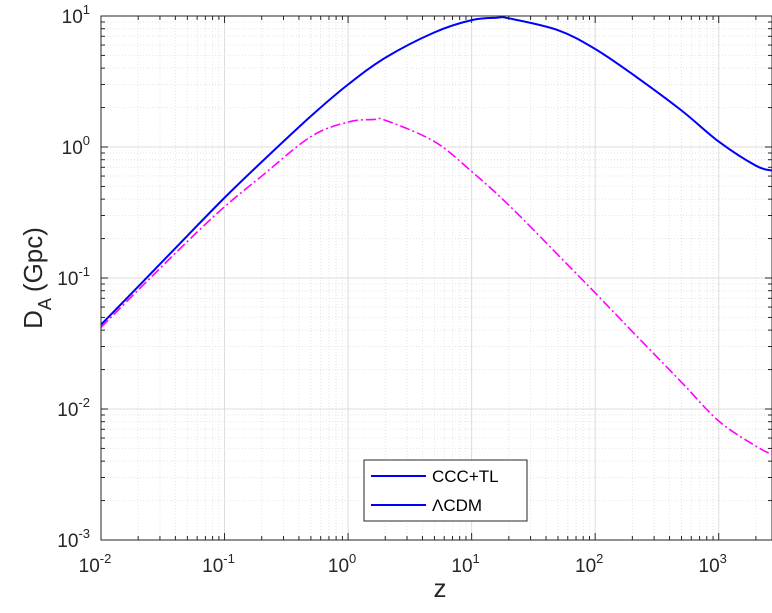  I want to click on y-tick-labels: 10⁻³ 10⁻² 10⁻¹ 10⁰ 10¹, so click(73, 277).